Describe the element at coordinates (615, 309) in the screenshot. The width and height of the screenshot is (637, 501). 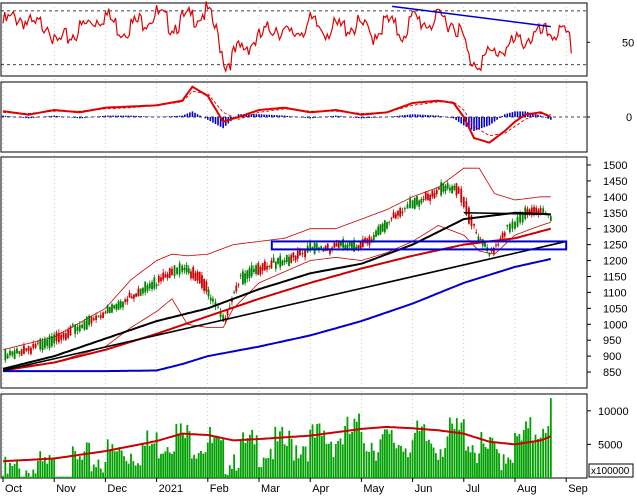
I see `price-tick-label: 1050` at that location.